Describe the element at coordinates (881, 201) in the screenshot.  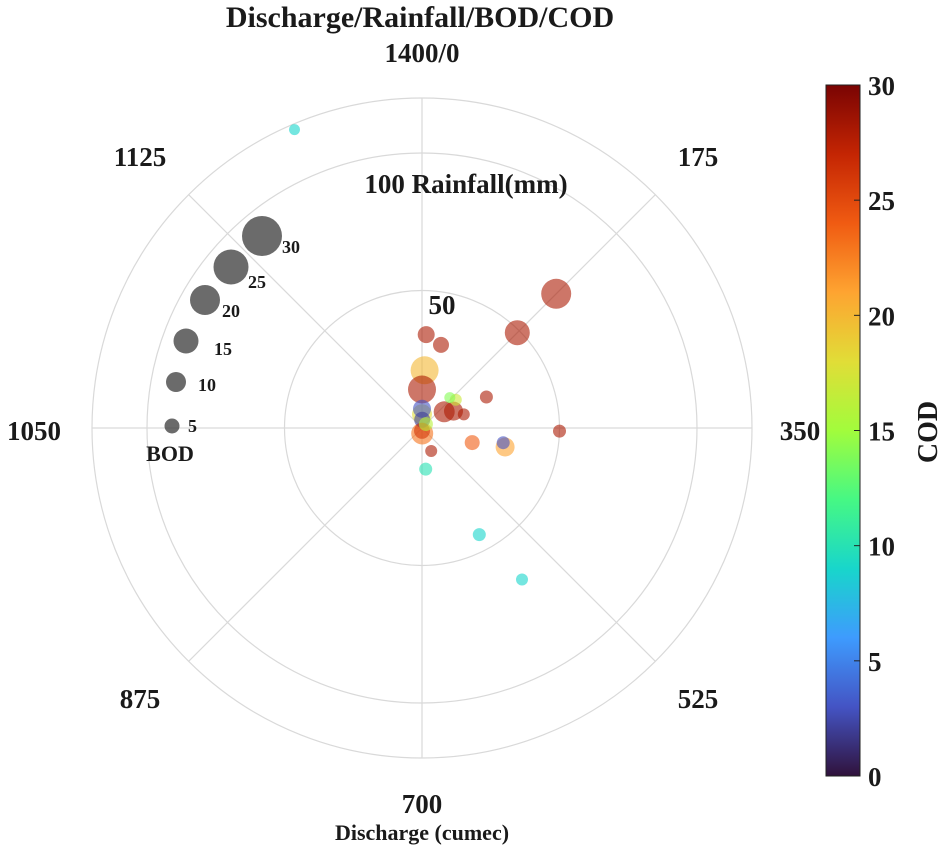
I see `colorbar-tick-label: 25` at that location.